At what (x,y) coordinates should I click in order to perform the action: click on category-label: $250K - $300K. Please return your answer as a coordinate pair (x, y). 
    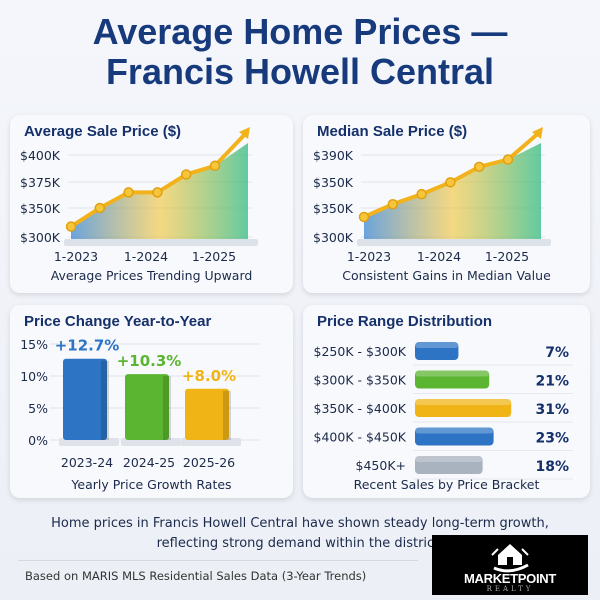
    Looking at the image, I should click on (360, 351).